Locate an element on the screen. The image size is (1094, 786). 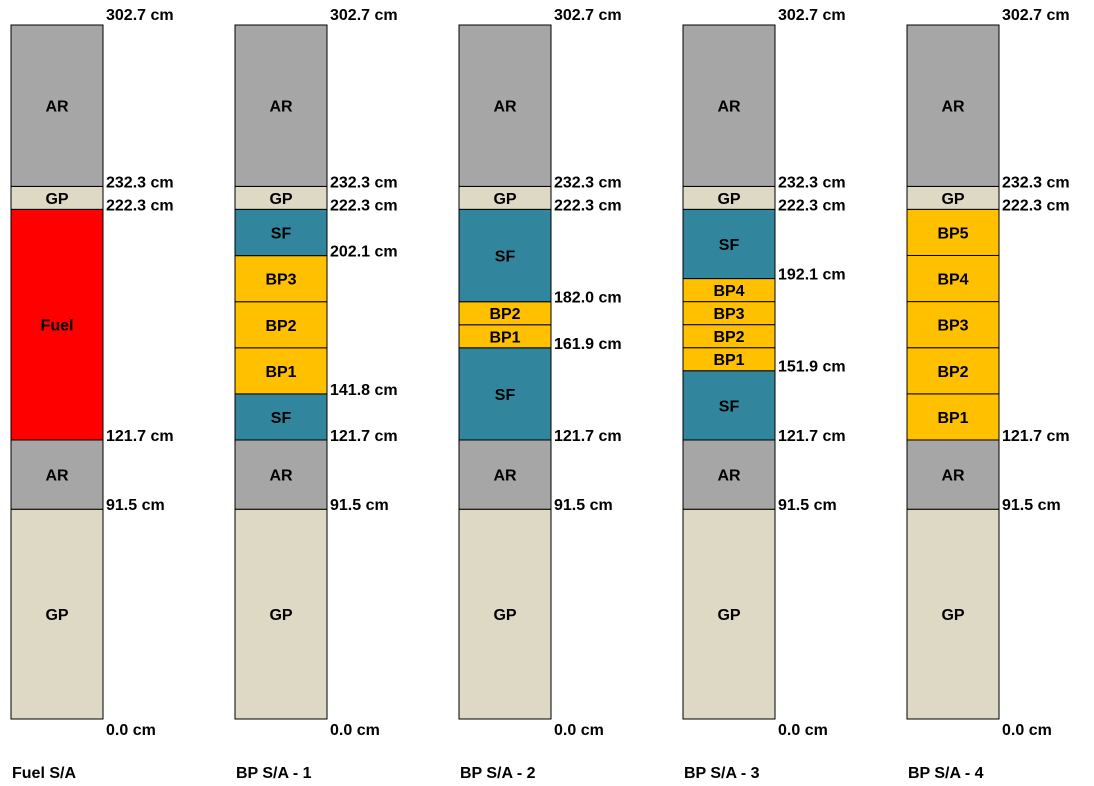
column-title: BP S/A - 4 is located at coordinates (946, 773).